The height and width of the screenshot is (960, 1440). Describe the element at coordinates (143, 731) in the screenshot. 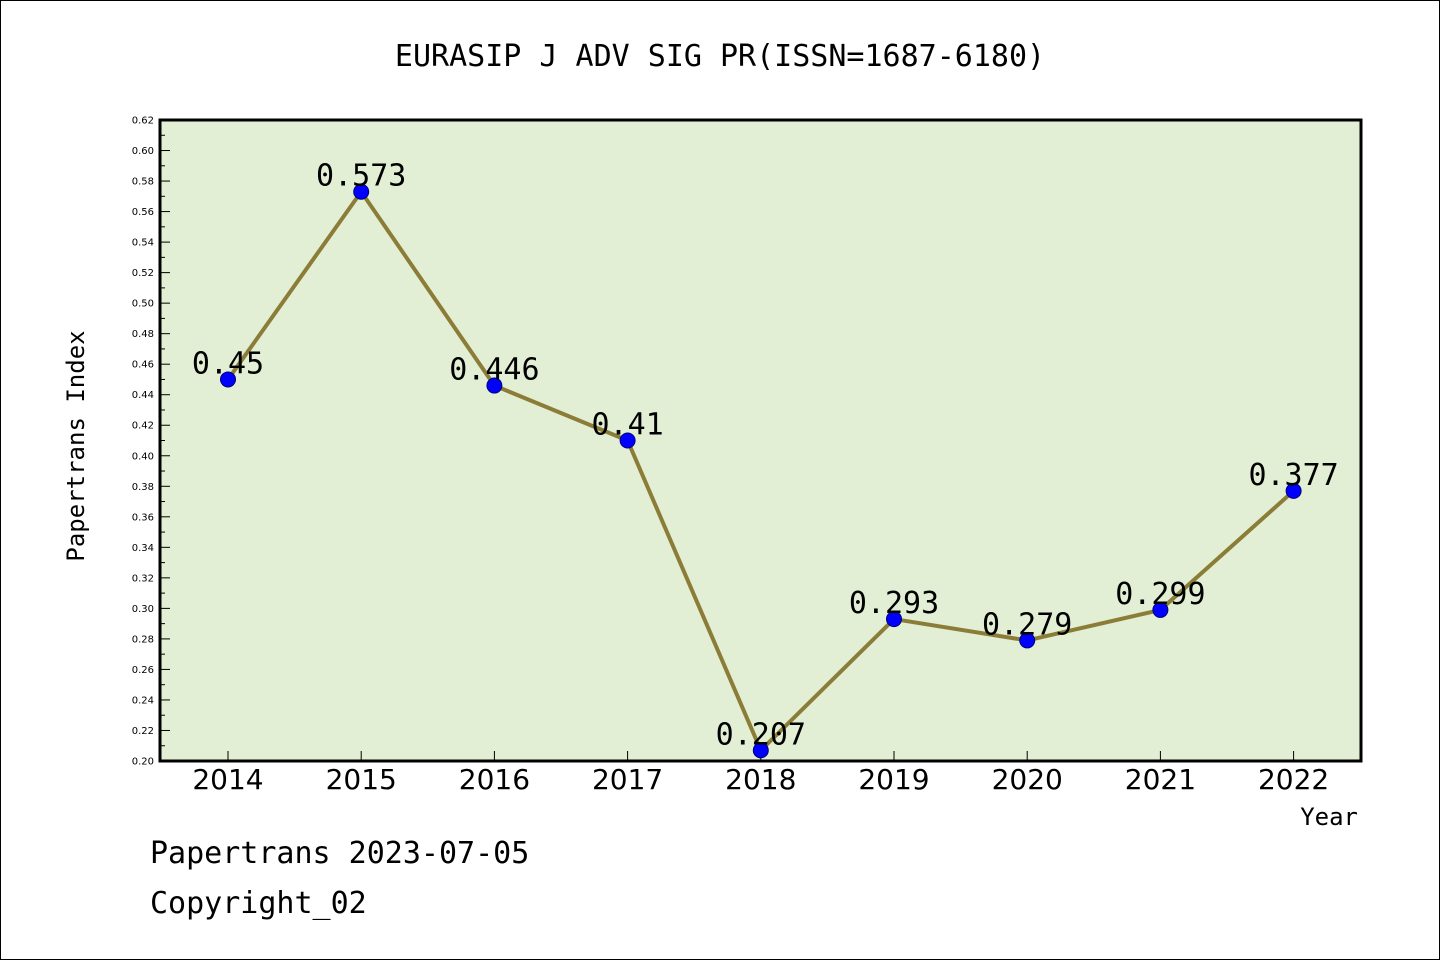

I see `y-tick-label: 0.22` at that location.